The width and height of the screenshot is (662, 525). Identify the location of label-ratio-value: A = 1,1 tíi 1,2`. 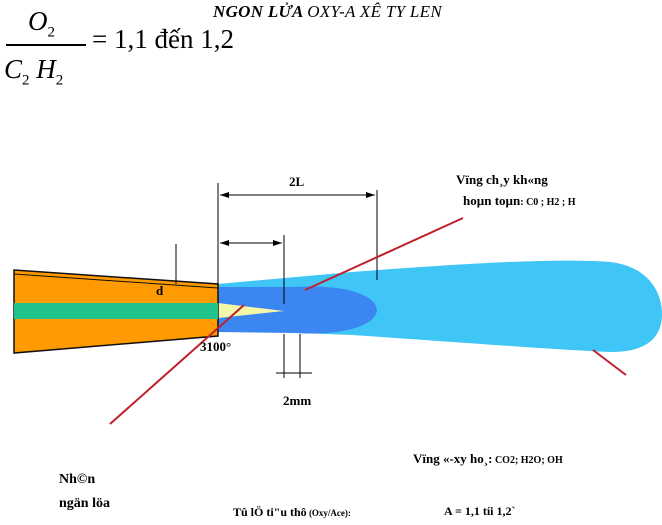
(480, 511).